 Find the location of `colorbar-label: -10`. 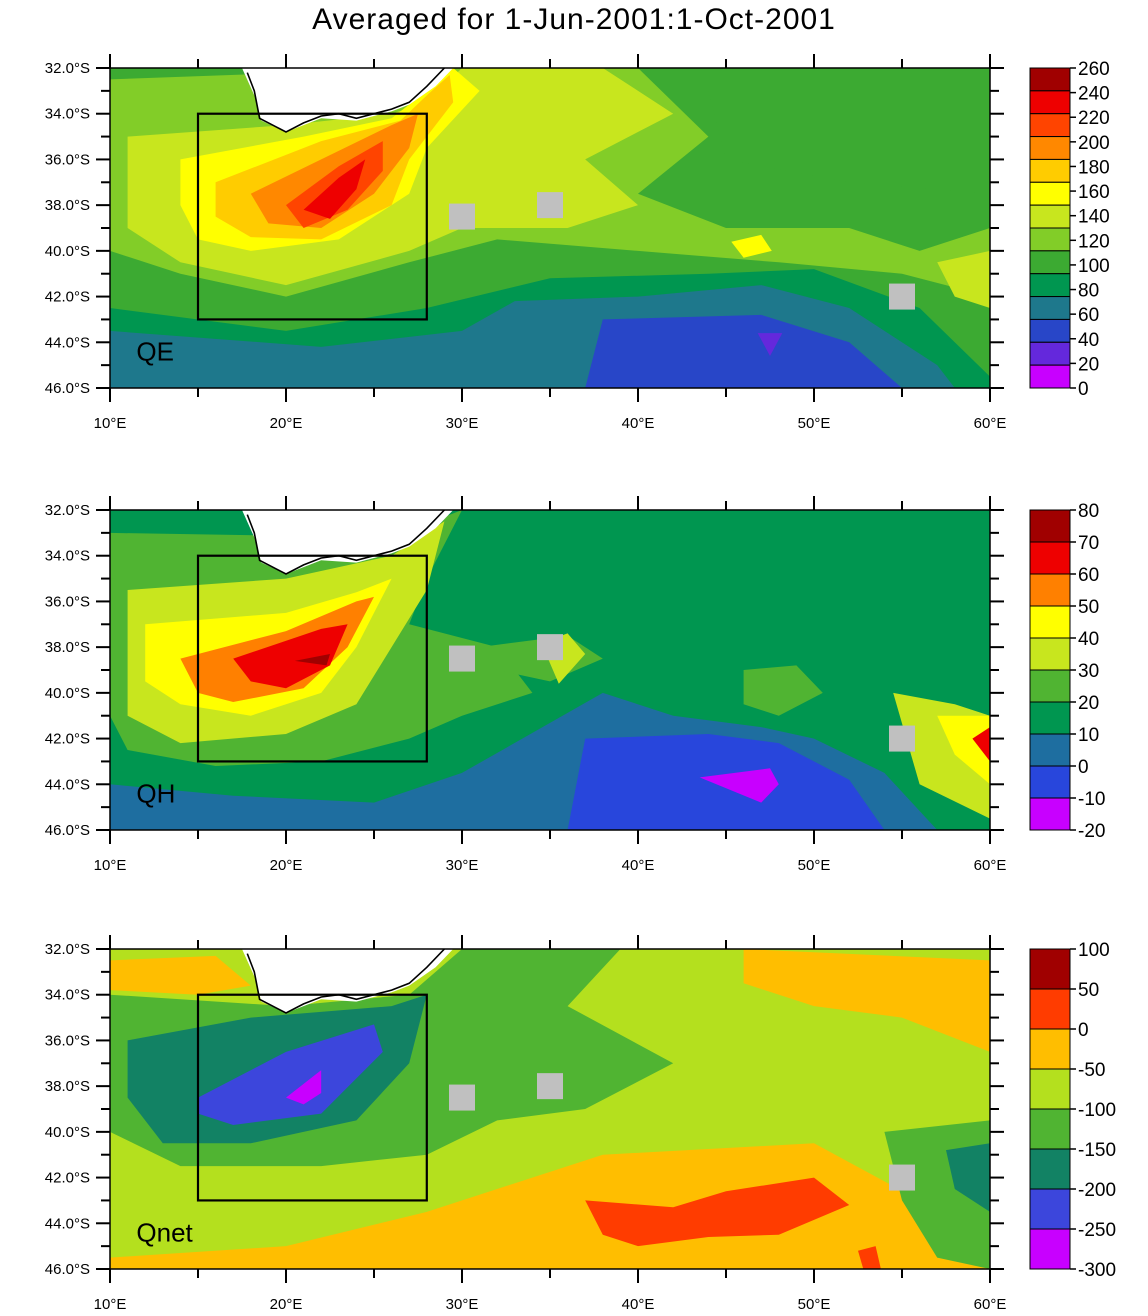

colorbar-label: -10 is located at coordinates (1091, 799).